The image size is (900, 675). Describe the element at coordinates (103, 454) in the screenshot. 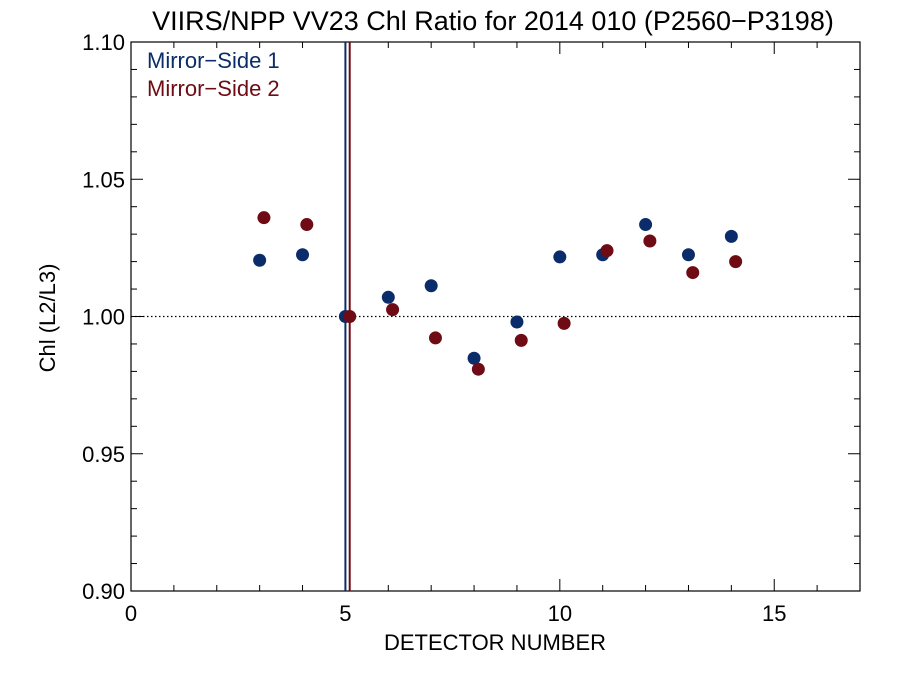

I see `y-tick-label: 0.95` at that location.